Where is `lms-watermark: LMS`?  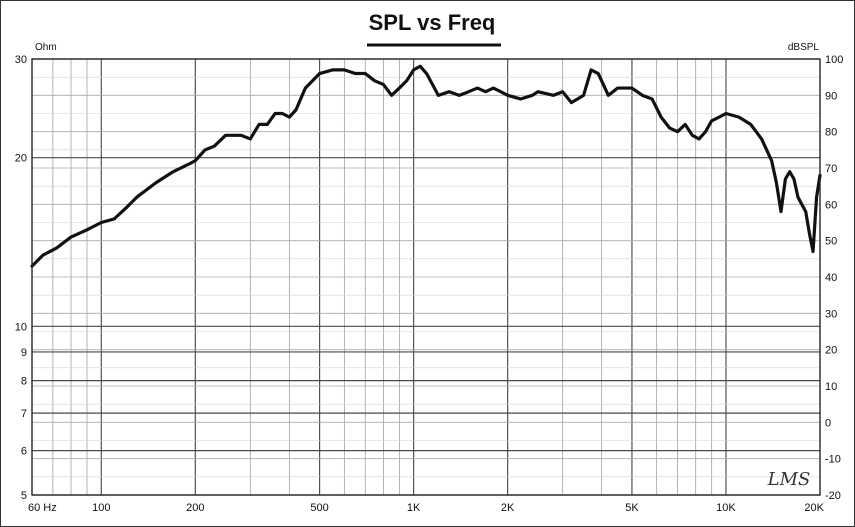
lms-watermark: LMS is located at coordinates (789, 479).